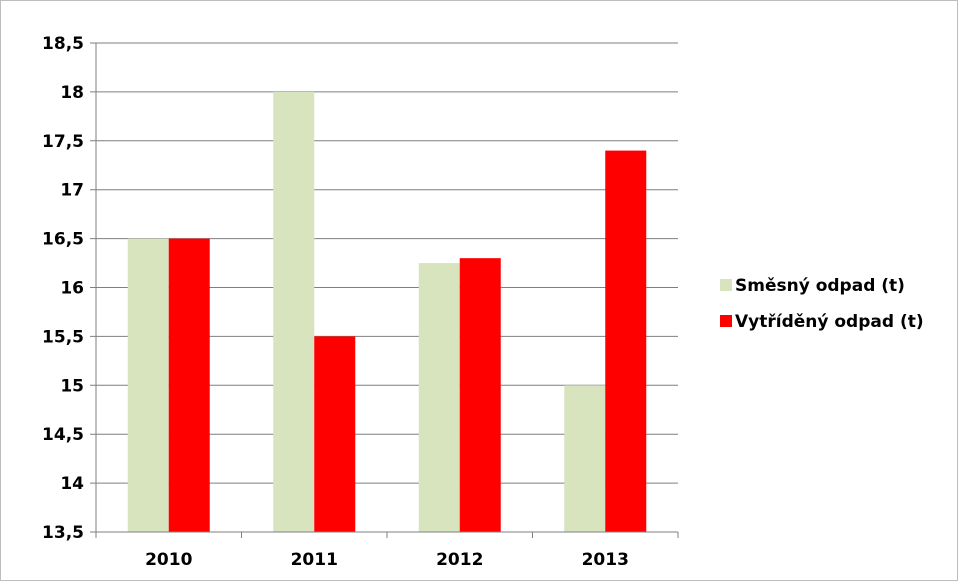 This screenshot has width=958, height=582. Describe the element at coordinates (72, 386) in the screenshot. I see `y-tick-label: 15` at that location.